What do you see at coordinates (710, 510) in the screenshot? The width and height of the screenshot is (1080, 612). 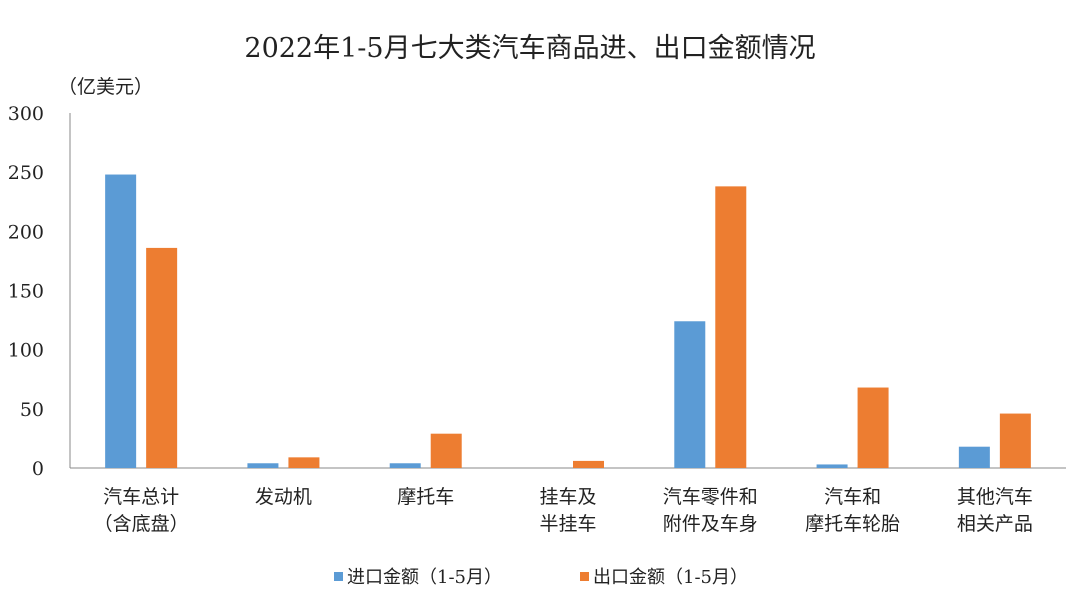 I see `x-category-label: 汽车零件和附件及车身` at bounding box center [710, 510].